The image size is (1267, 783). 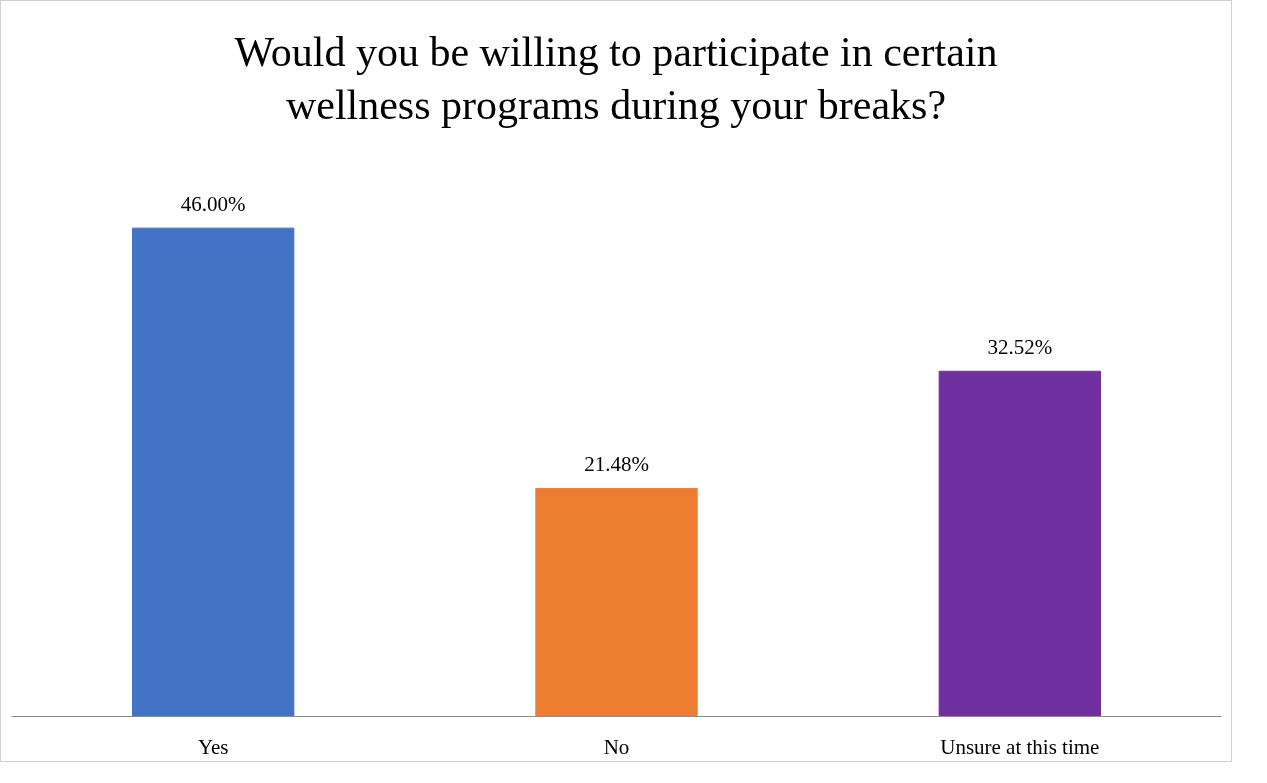 I want to click on data-label: 32.52%, so click(x=1020, y=347).